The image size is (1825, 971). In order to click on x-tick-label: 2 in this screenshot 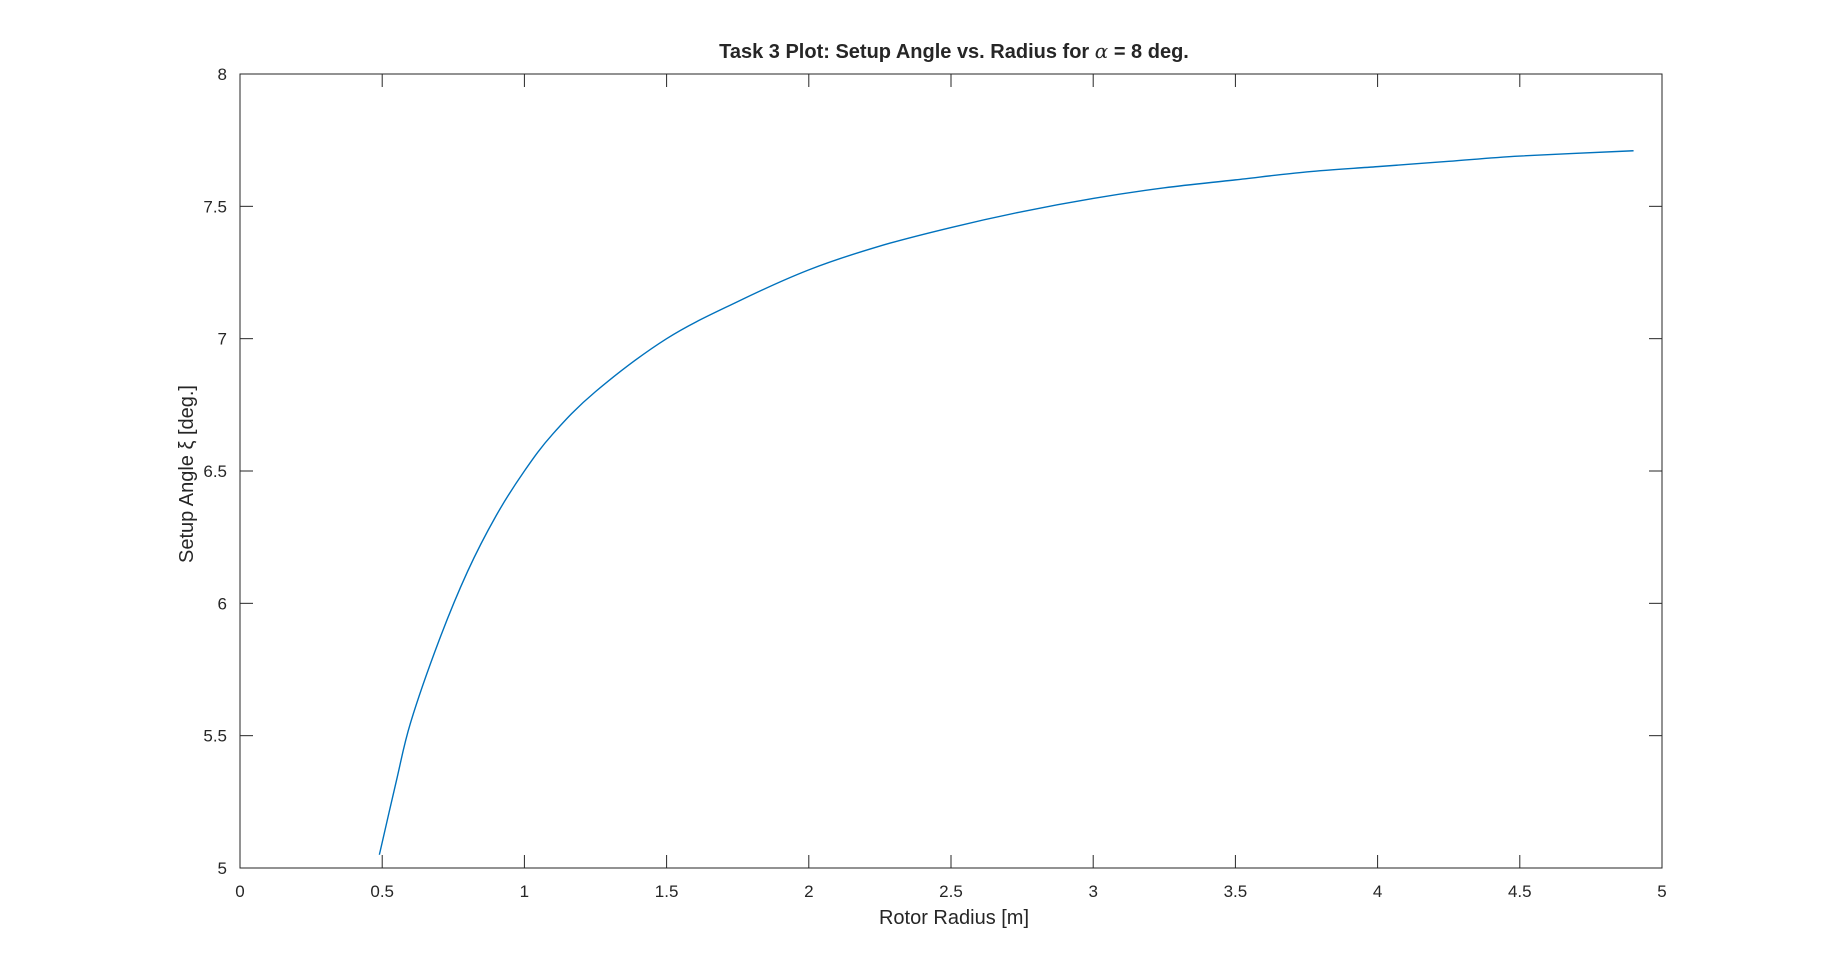, I will do `click(808, 891)`.